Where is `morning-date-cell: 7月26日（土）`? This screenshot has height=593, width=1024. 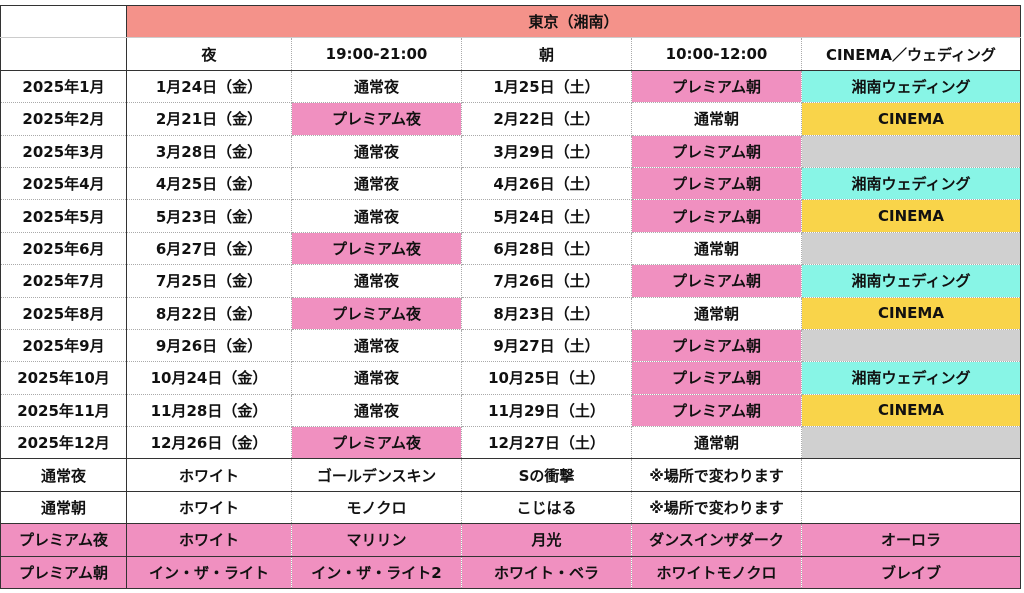 morning-date-cell: 7月26日（土） is located at coordinates (546, 281).